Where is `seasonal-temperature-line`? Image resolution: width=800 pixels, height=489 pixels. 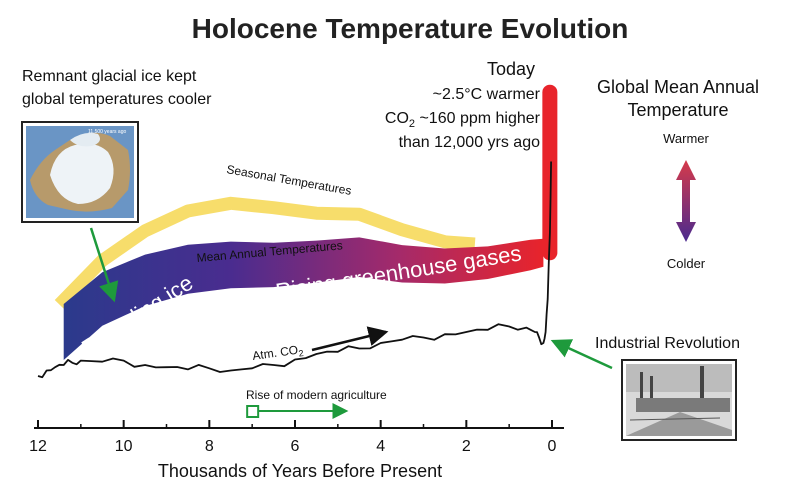
seasonal-temperature-line is located at coordinates (265, 253).